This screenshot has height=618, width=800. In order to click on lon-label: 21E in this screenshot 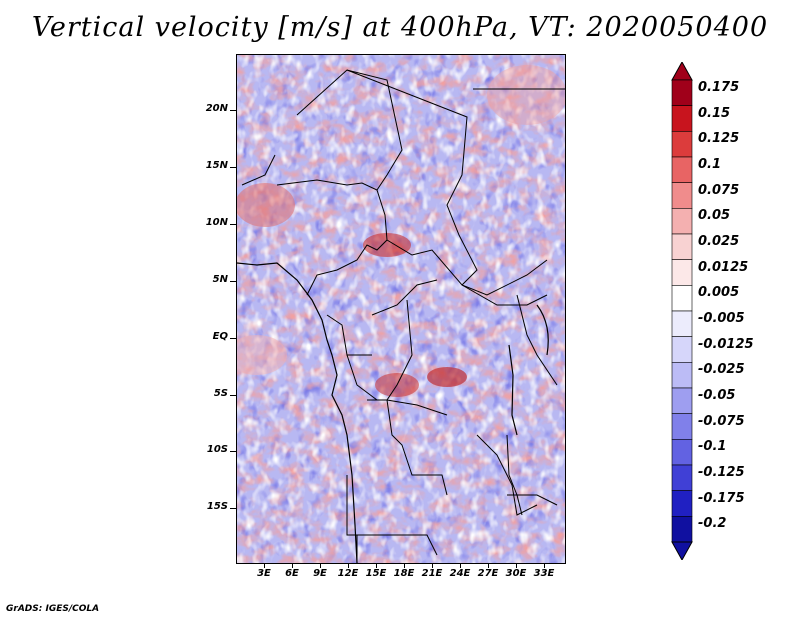, I will do `click(432, 573)`.